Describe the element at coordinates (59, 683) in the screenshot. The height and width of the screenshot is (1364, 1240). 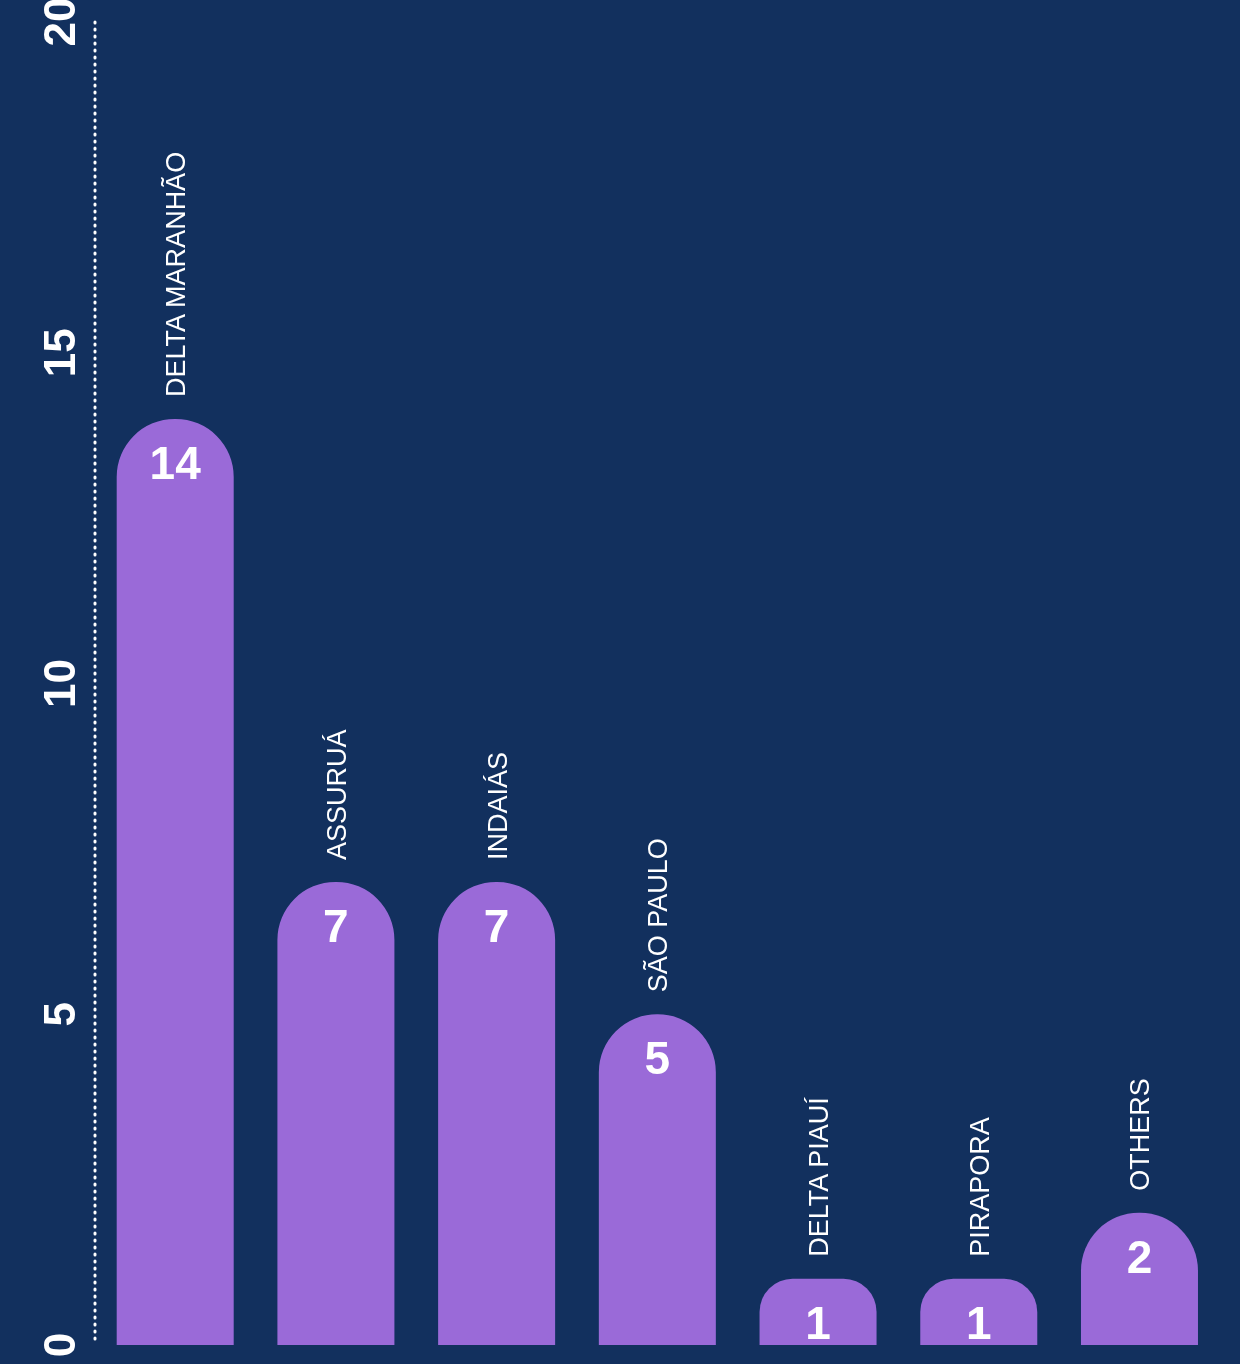
I see `y-tick-label: 10` at that location.